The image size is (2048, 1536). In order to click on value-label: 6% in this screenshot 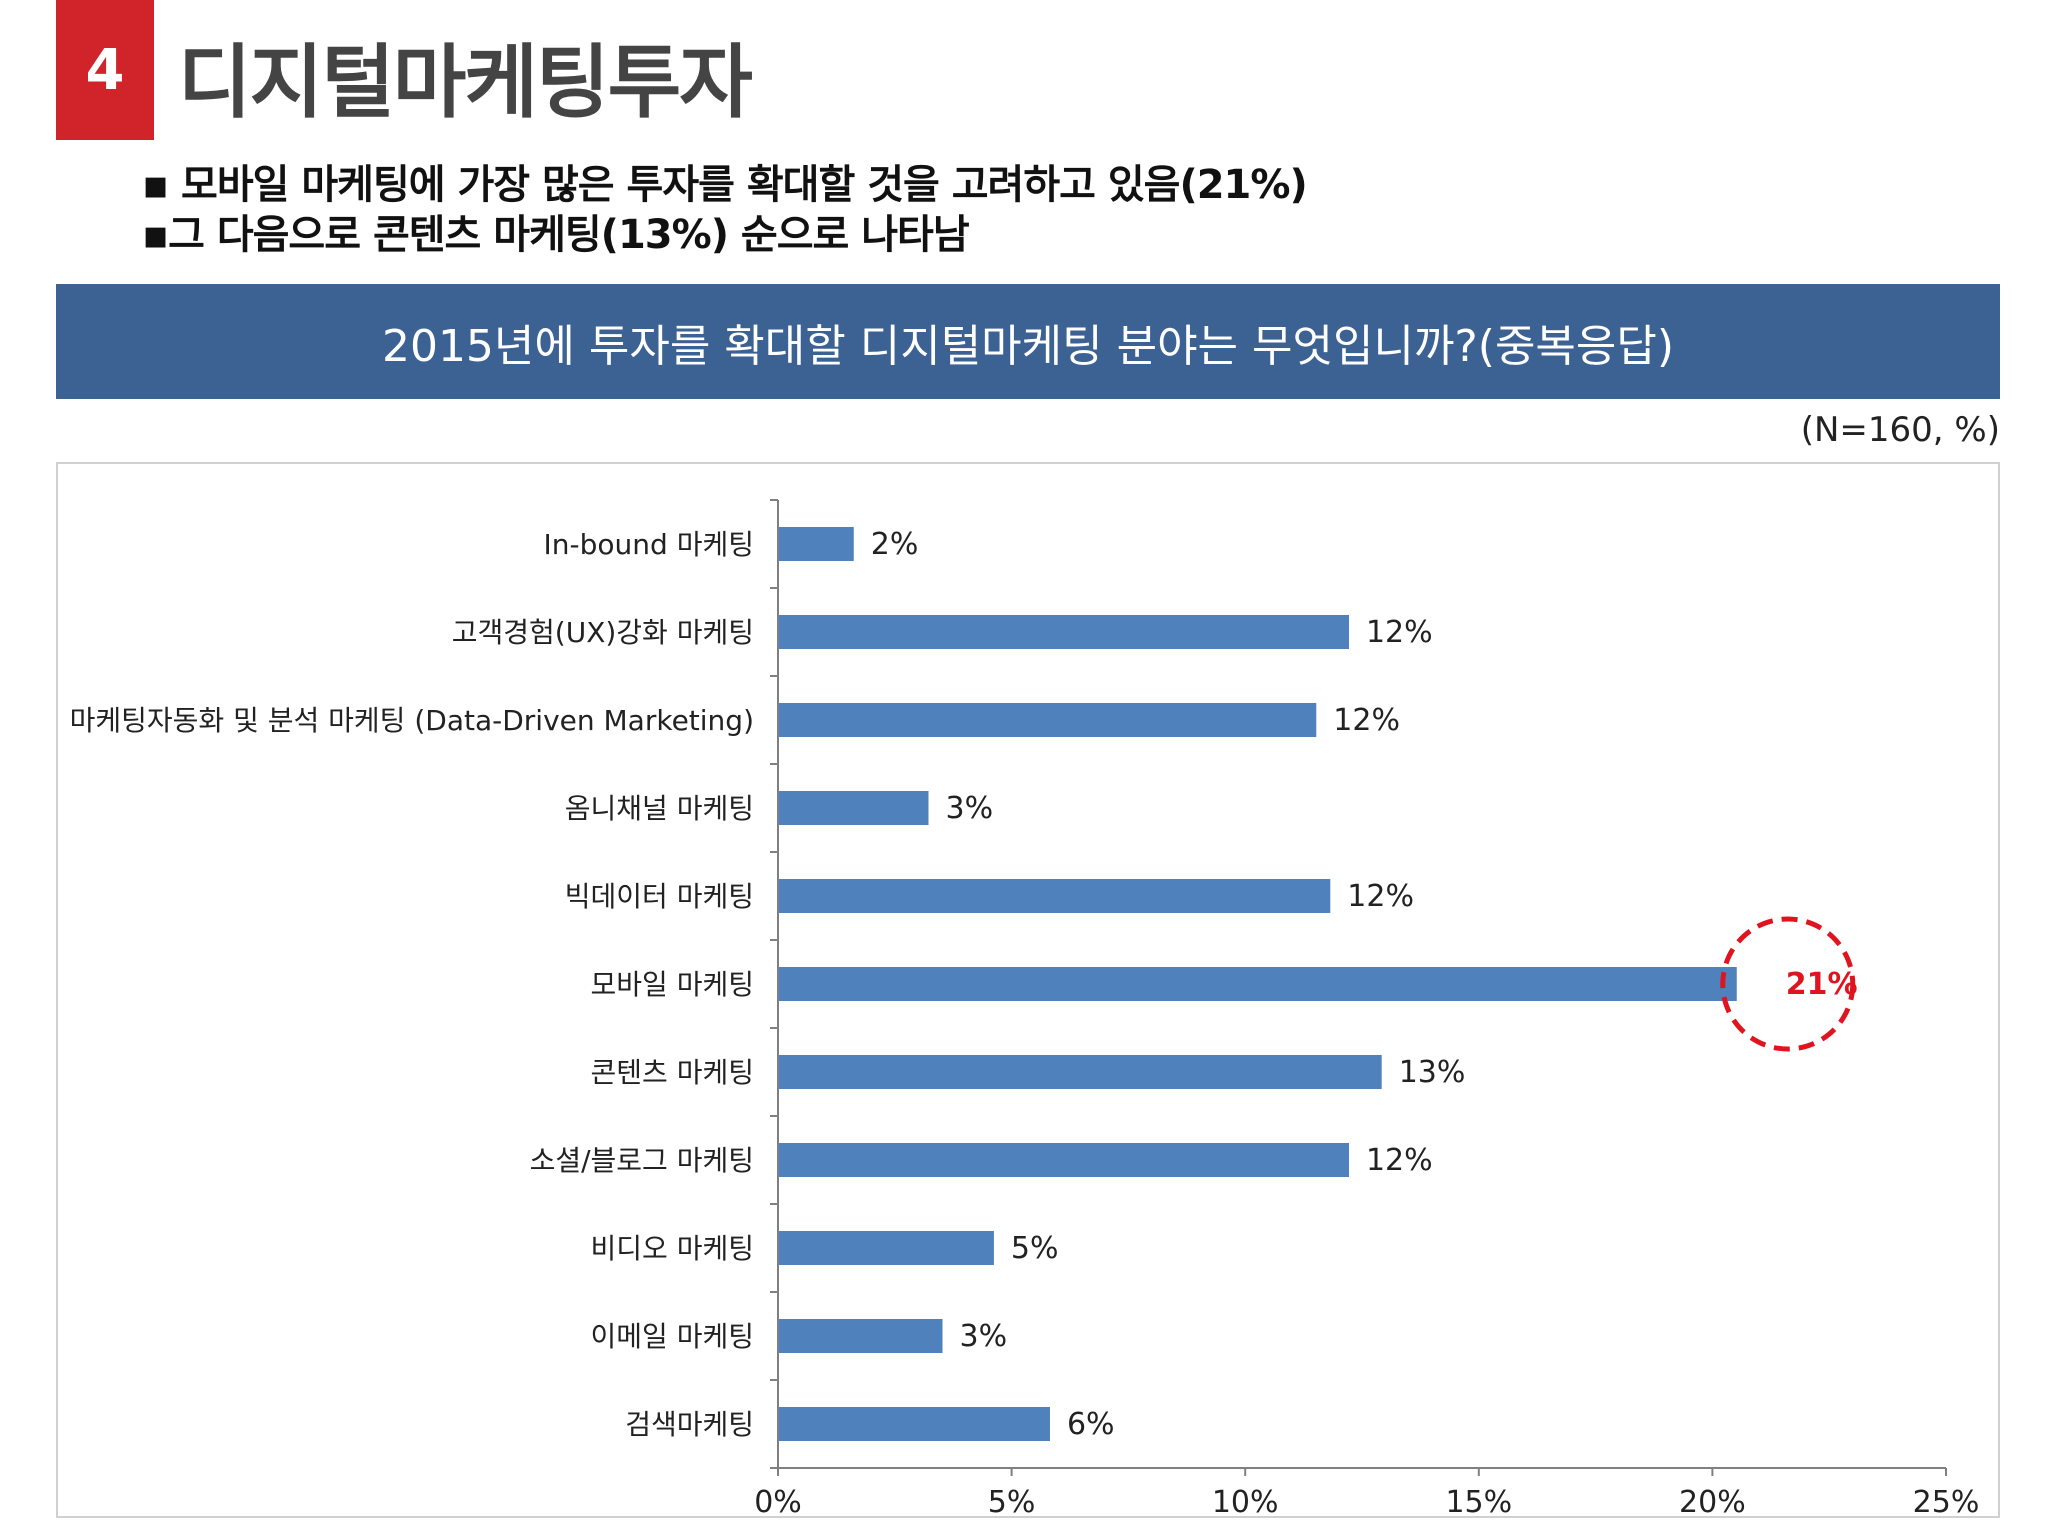, I will do `click(1091, 1424)`.